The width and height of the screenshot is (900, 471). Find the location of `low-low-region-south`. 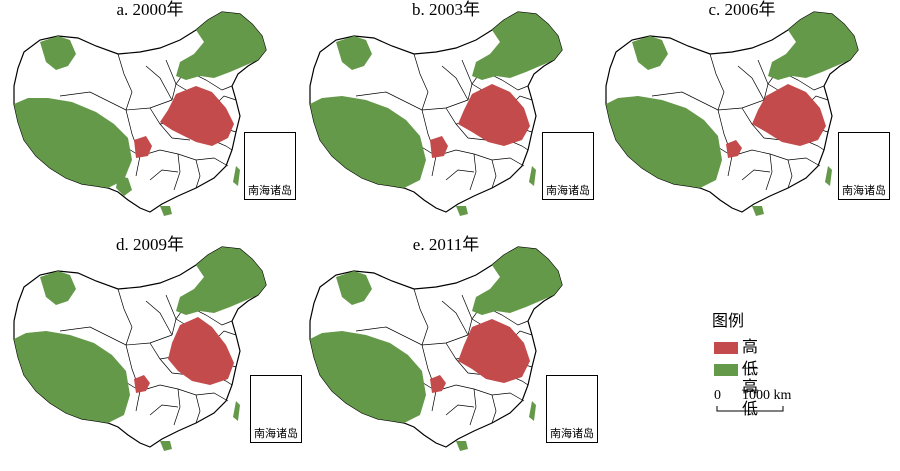

low-low-region-south is located at coordinates (124, 186).